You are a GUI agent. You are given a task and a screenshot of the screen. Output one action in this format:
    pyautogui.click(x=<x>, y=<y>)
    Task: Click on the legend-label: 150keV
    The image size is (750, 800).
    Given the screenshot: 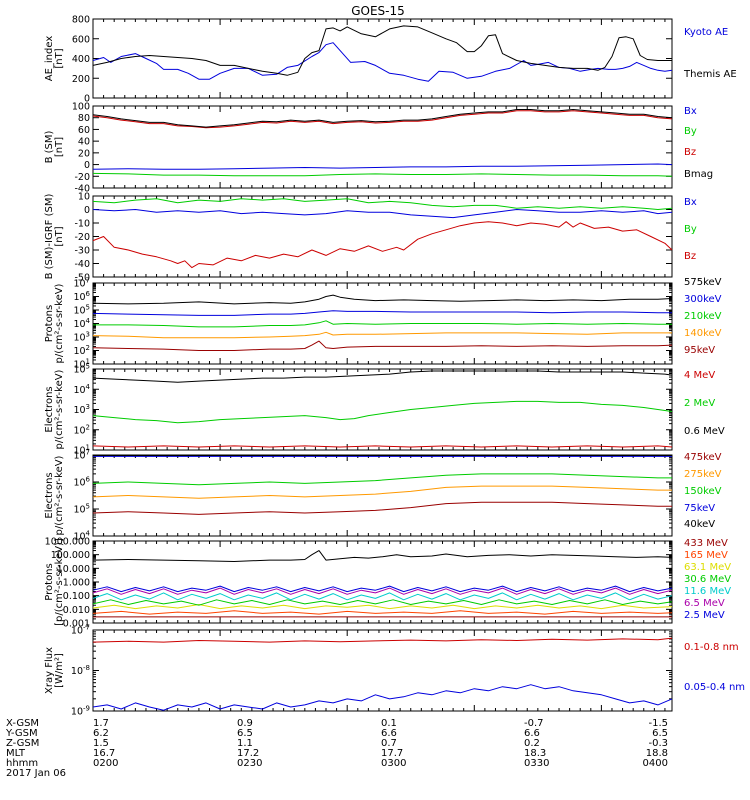 What is the action you would take?
    pyautogui.click(x=703, y=491)
    